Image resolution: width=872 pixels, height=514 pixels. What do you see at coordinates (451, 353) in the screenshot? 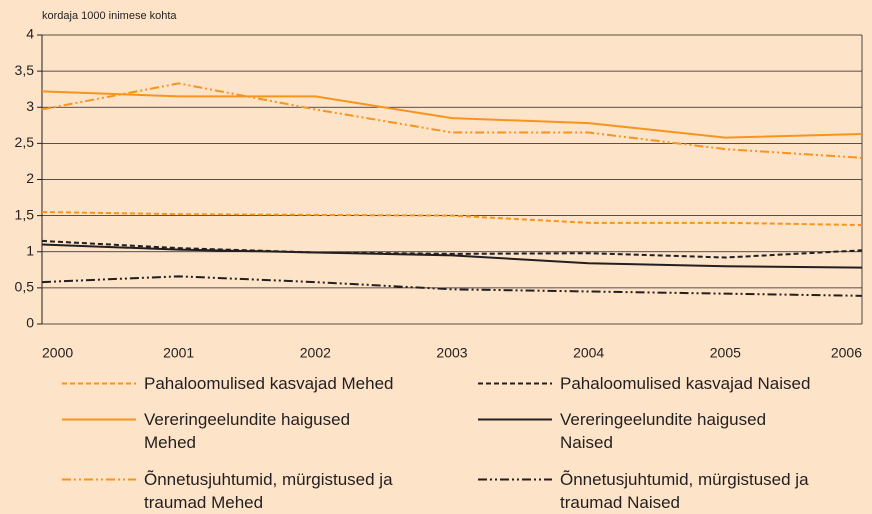
I see `x-tick-label: 2003` at bounding box center [451, 353].